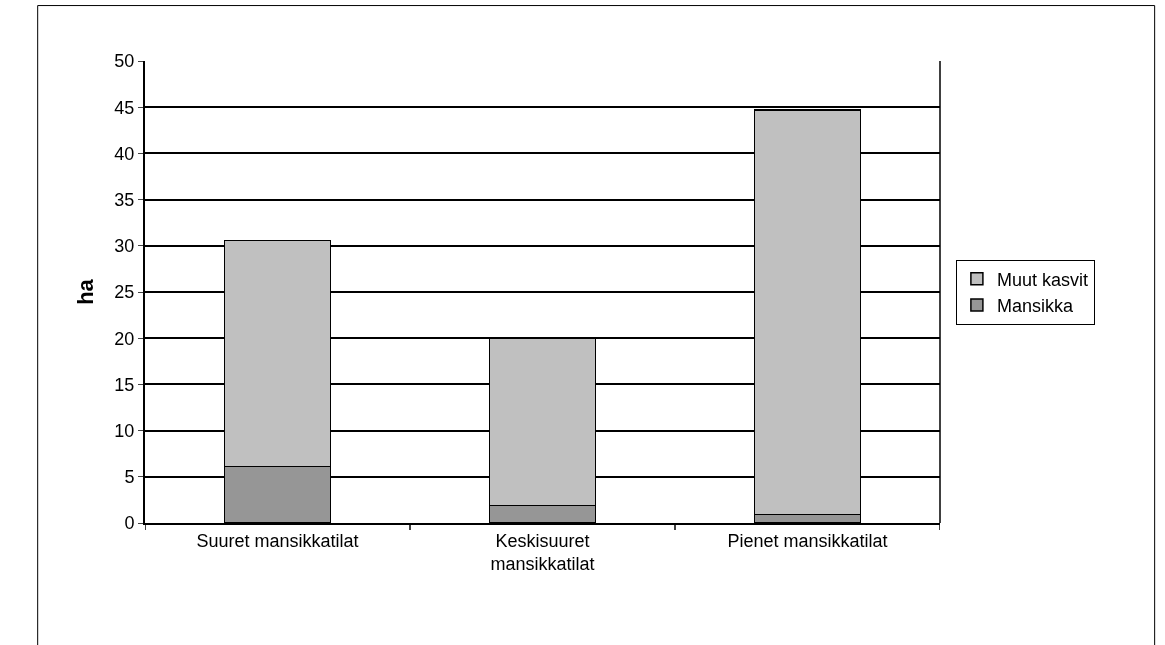 This screenshot has width=1165, height=645. What do you see at coordinates (129, 477) in the screenshot?
I see `y-tick-label: 5` at bounding box center [129, 477].